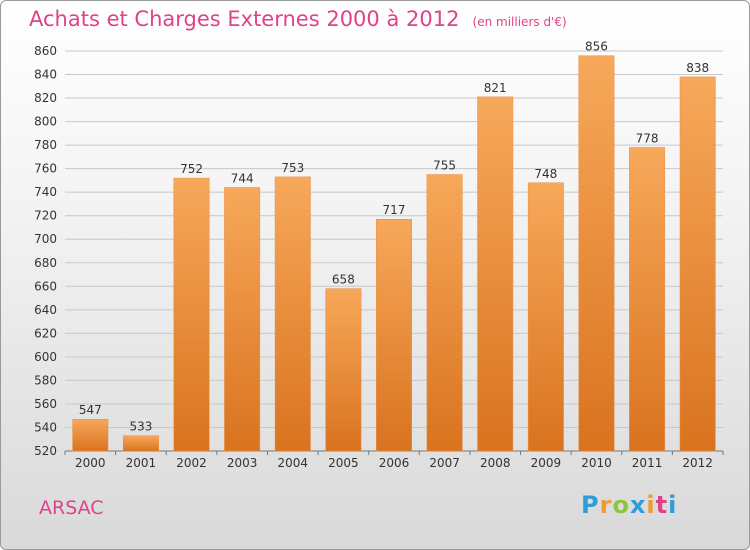 Image resolution: width=750 pixels, height=550 pixels. What do you see at coordinates (191, 169) in the screenshot?
I see `value-label: 752` at bounding box center [191, 169].